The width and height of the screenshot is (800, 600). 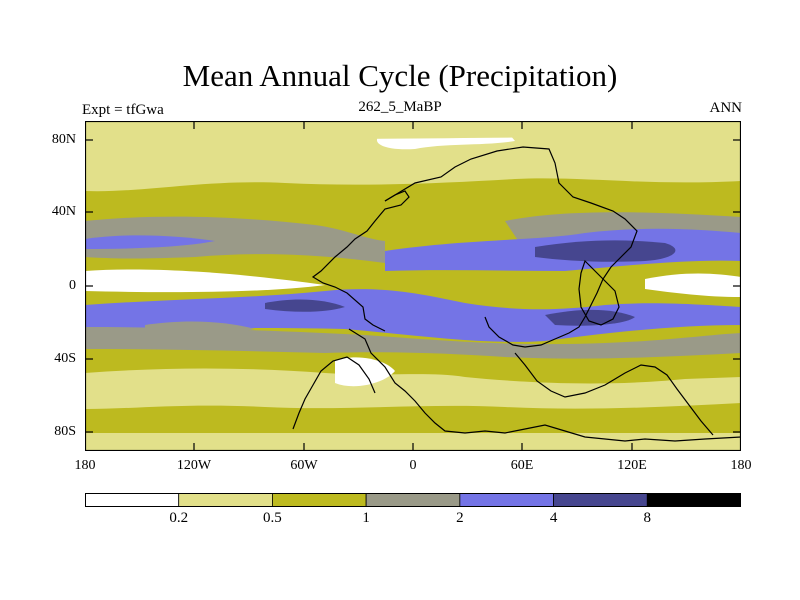 What do you see at coordinates (123, 110) in the screenshot?
I see `experiment-label: Expt = tfGwa` at bounding box center [123, 110].